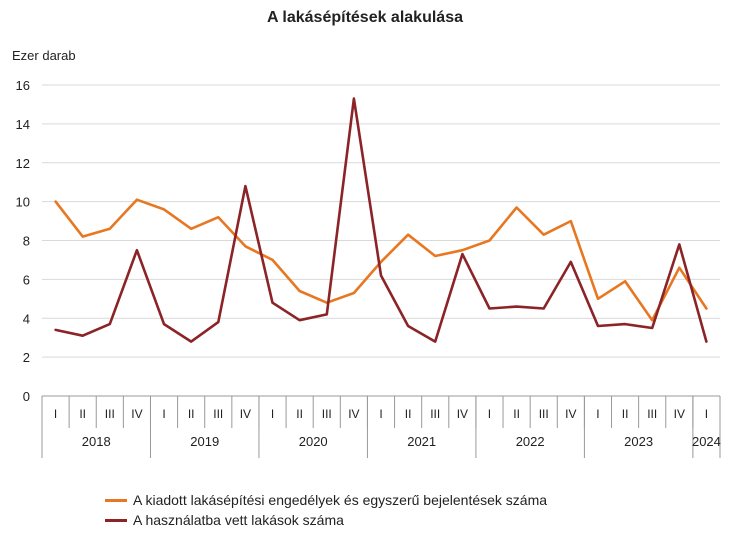  Describe the element at coordinates (26, 318) in the screenshot. I see `y-tick-label: 4` at that location.